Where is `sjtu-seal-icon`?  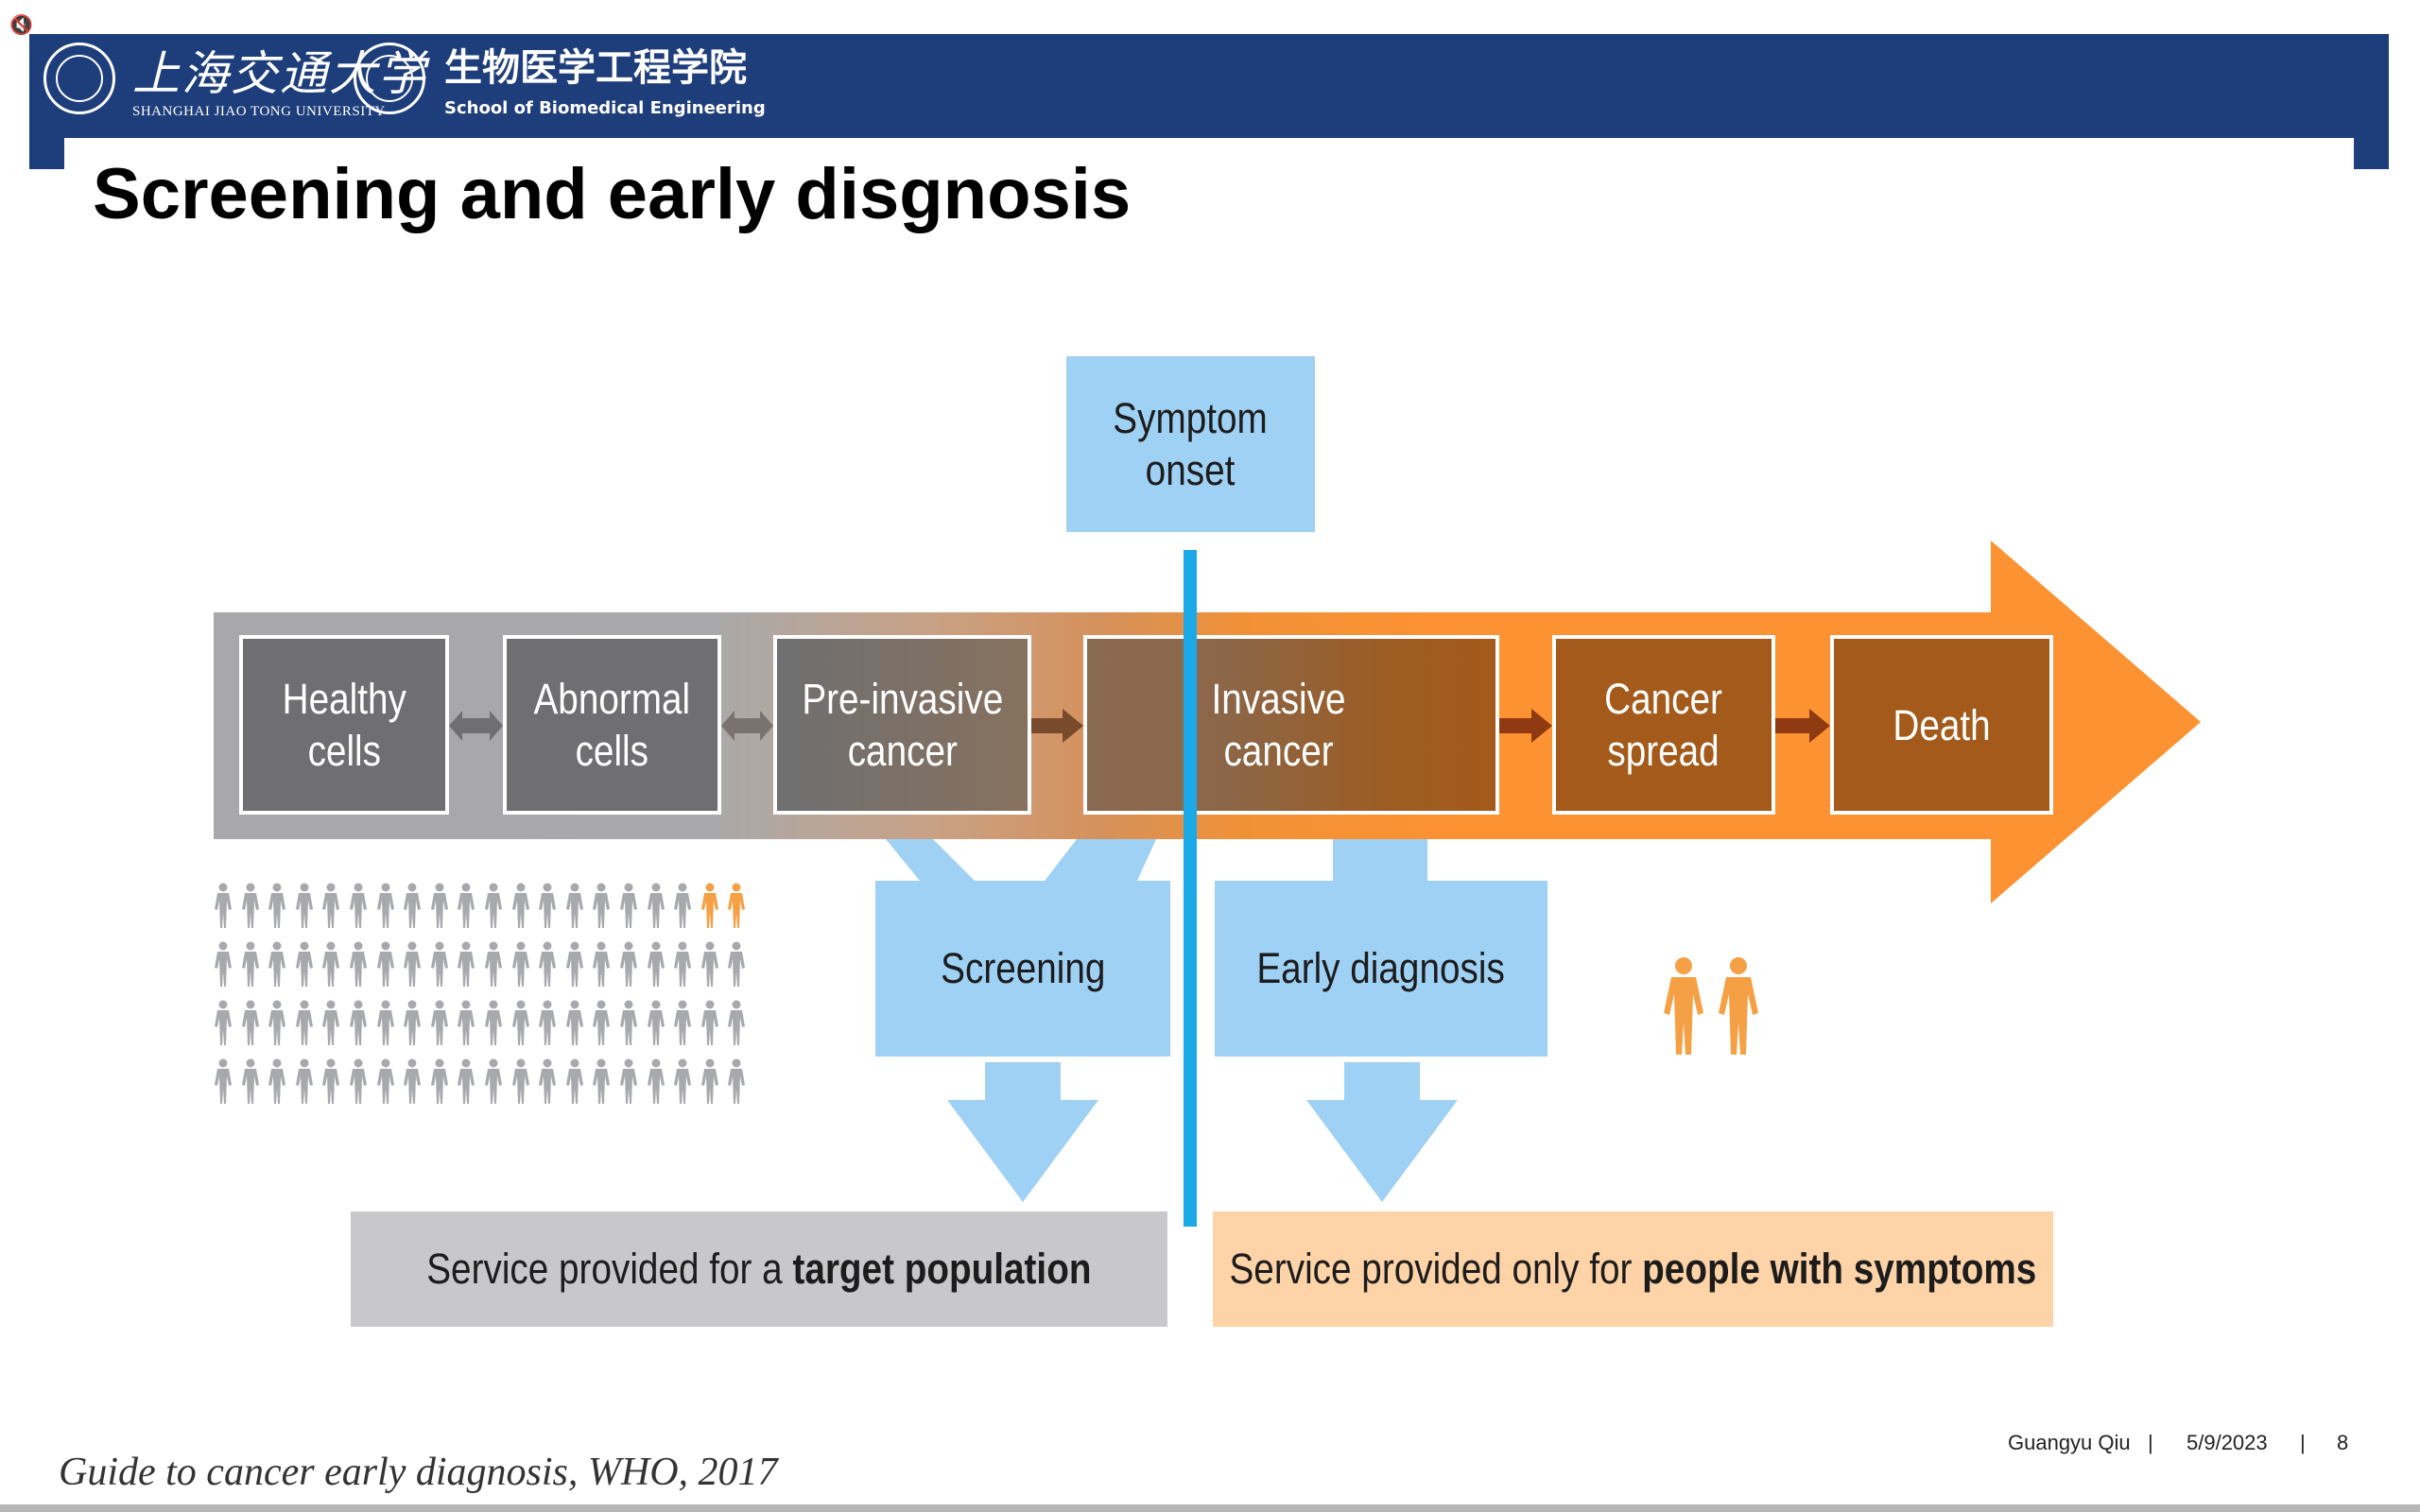 sjtu-seal-icon is located at coordinates (79, 78).